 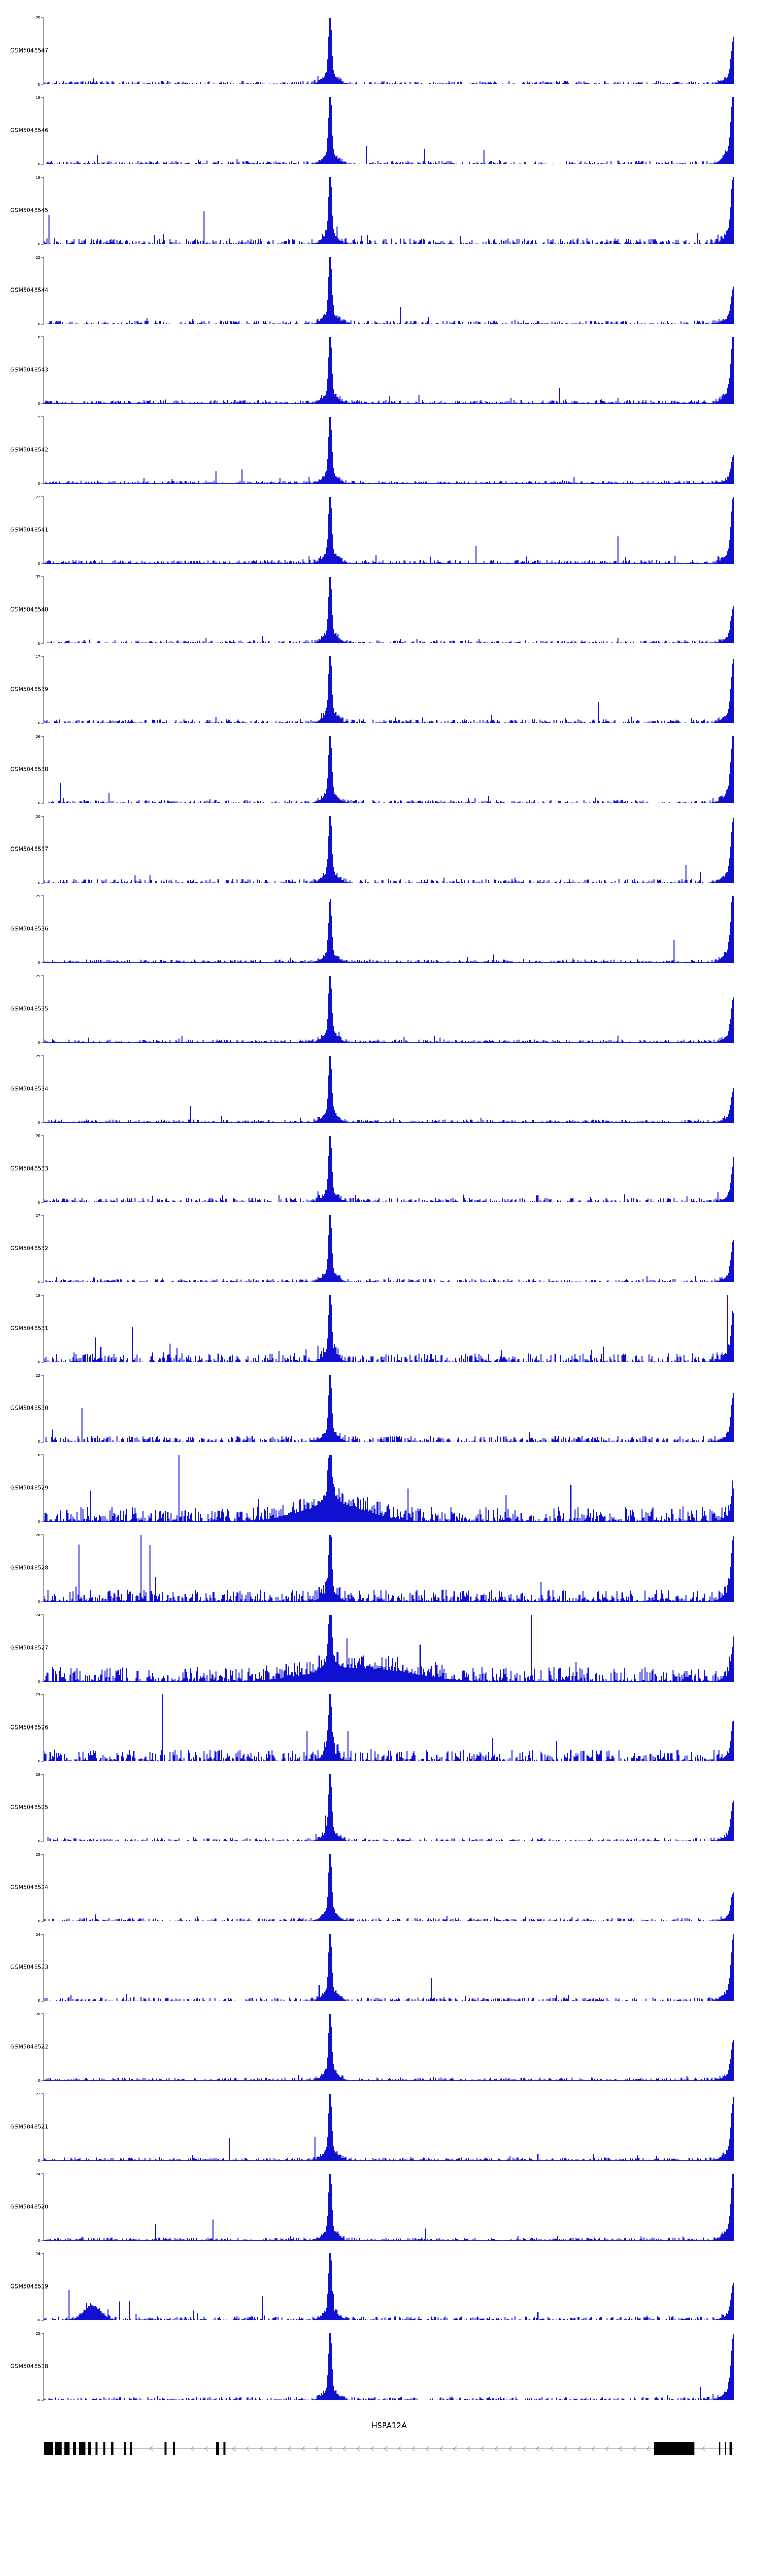 I want to click on gene-track: HSPA12A, so click(x=386, y=2442).